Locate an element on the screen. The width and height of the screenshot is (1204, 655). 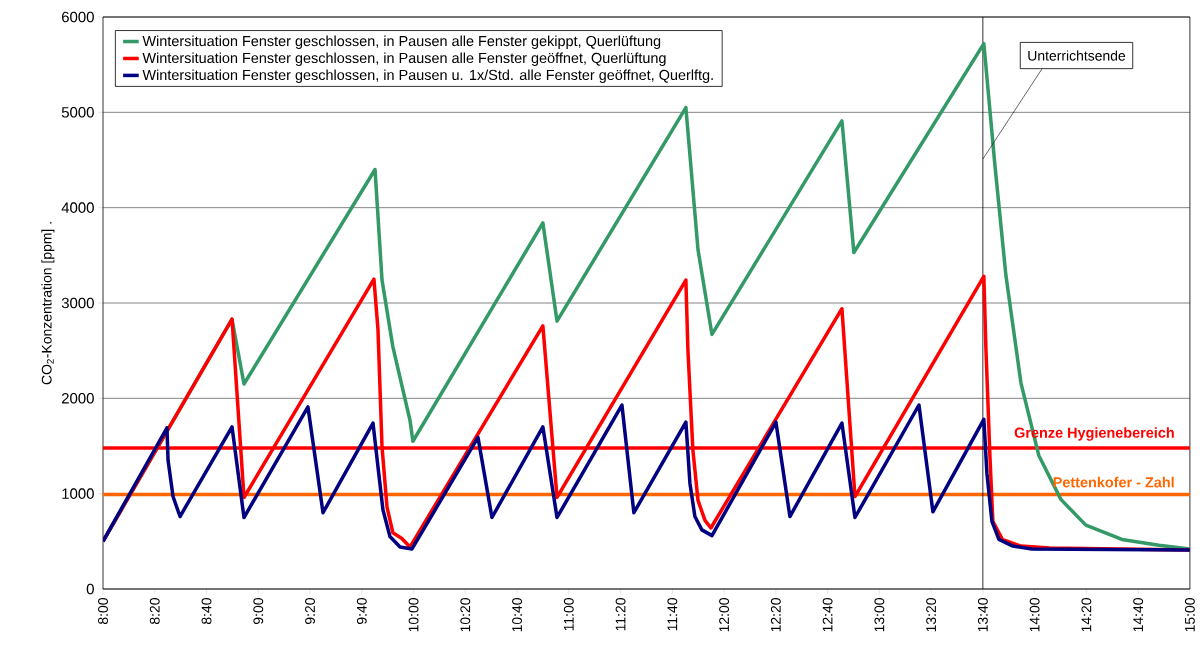
x-tick-label: 9:40 is located at coordinates (361, 611).